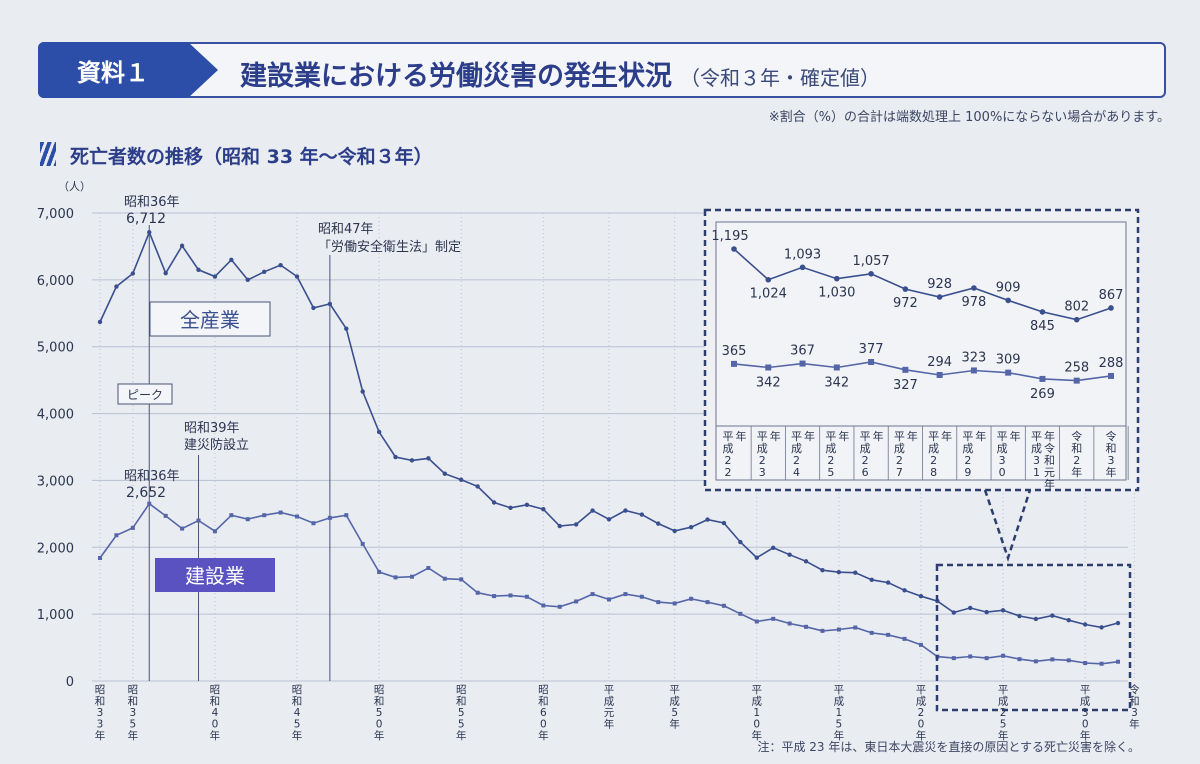  I want to click on section-marker-icon, so click(48, 154).